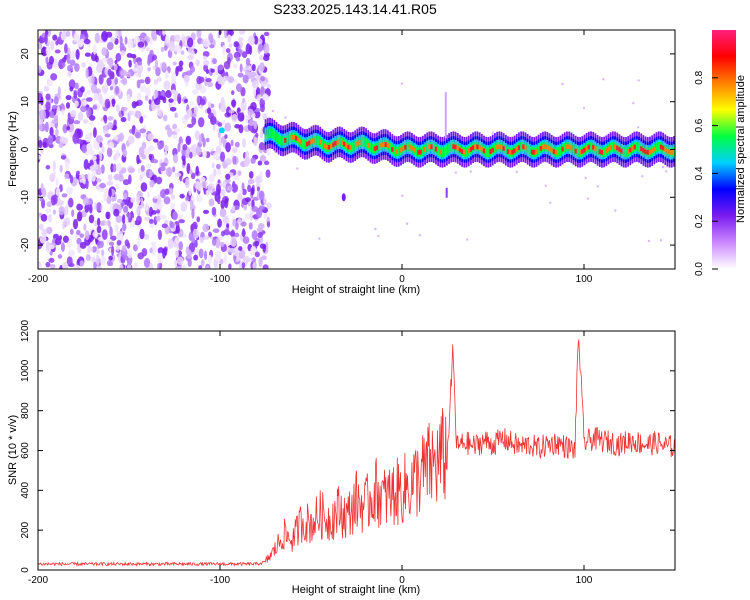 This screenshot has width=750, height=600. I want to click on snr-y-tick-label: 0, so click(25, 570).